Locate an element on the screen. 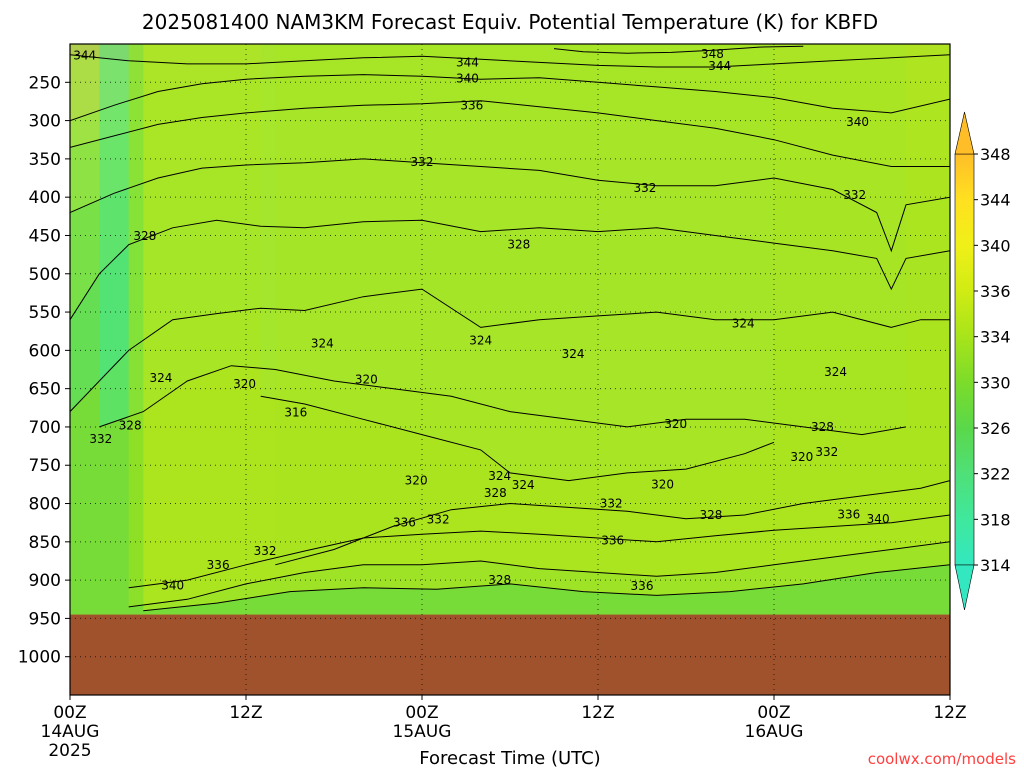 Image resolution: width=1024 pixels, height=768 pixels. colorbar-label-348: 348 is located at coordinates (995, 154).